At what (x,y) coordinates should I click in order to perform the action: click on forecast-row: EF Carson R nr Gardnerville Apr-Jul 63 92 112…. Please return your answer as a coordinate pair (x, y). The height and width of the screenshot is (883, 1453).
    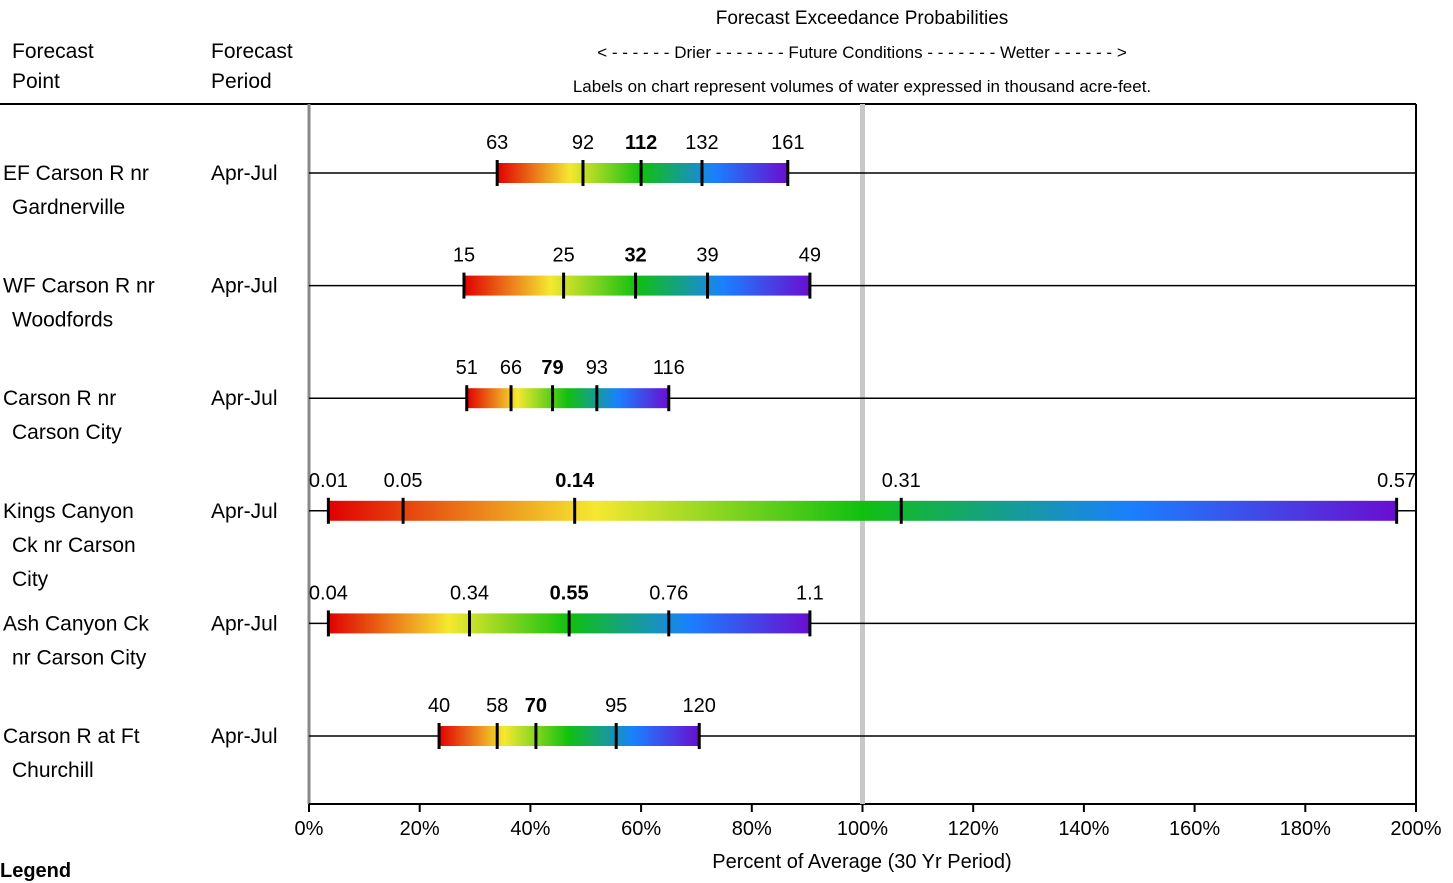
    Looking at the image, I should click on (709, 175).